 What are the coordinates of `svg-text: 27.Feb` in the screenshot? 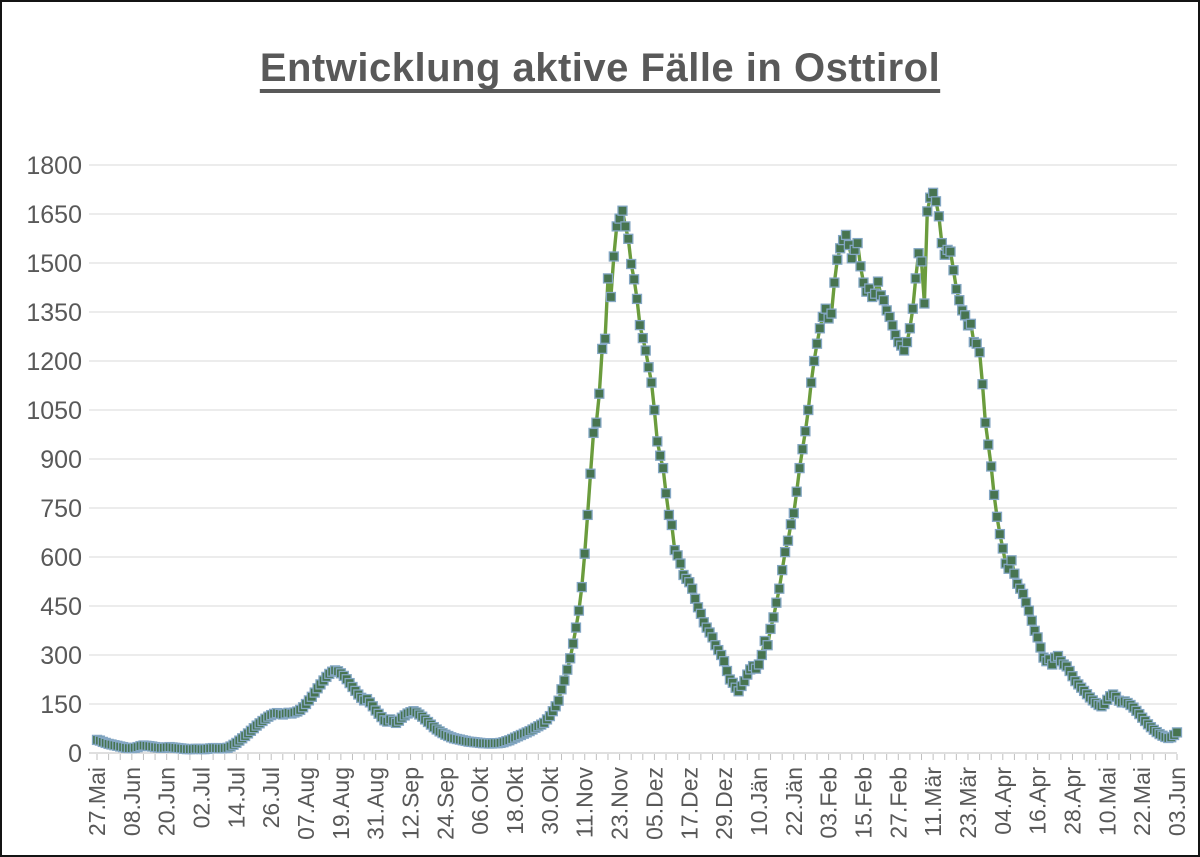 It's located at (898, 803).